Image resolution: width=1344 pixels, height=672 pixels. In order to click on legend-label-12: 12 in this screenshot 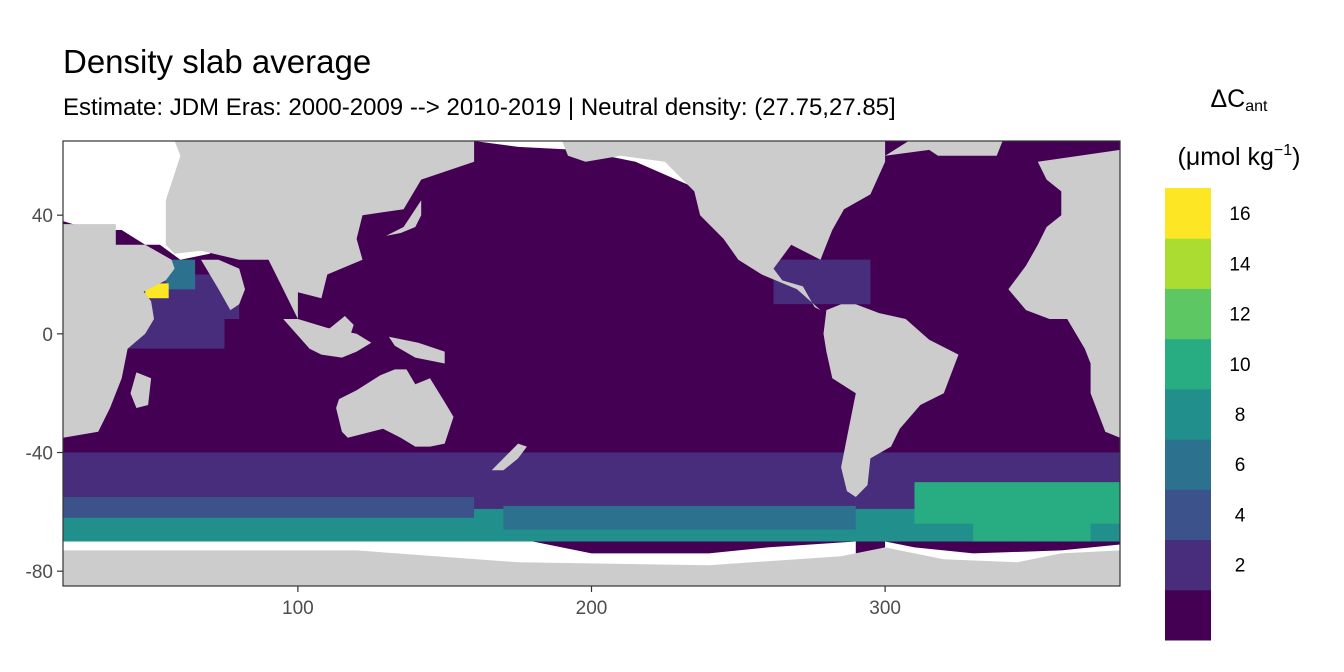, I will do `click(1239, 315)`.